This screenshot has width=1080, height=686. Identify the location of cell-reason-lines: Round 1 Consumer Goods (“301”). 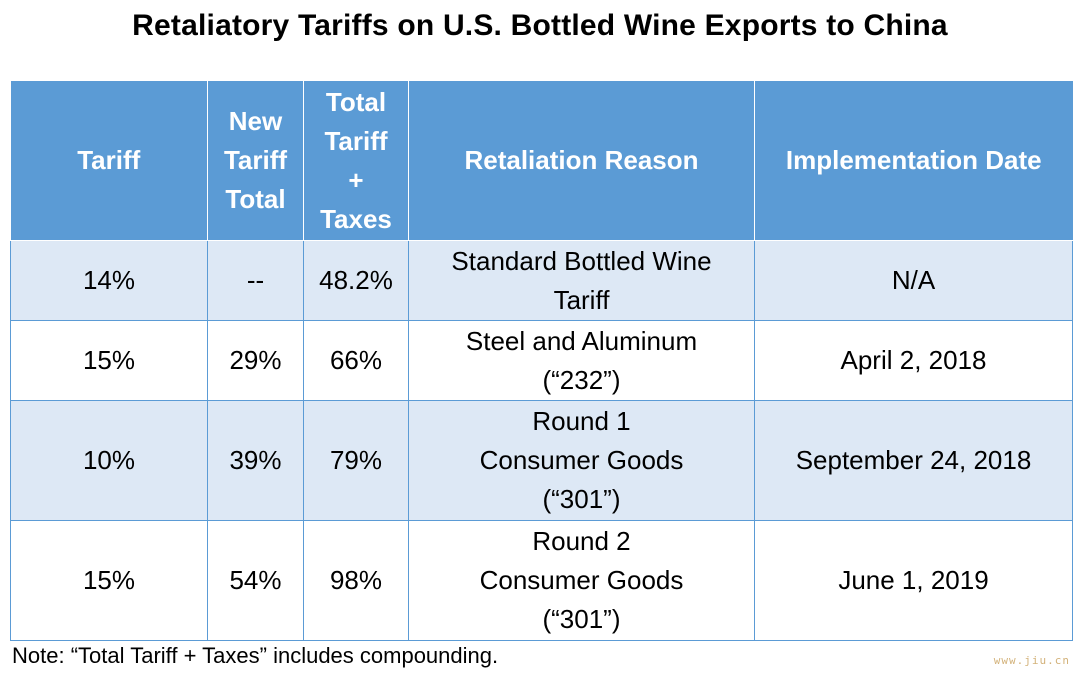
(581, 460).